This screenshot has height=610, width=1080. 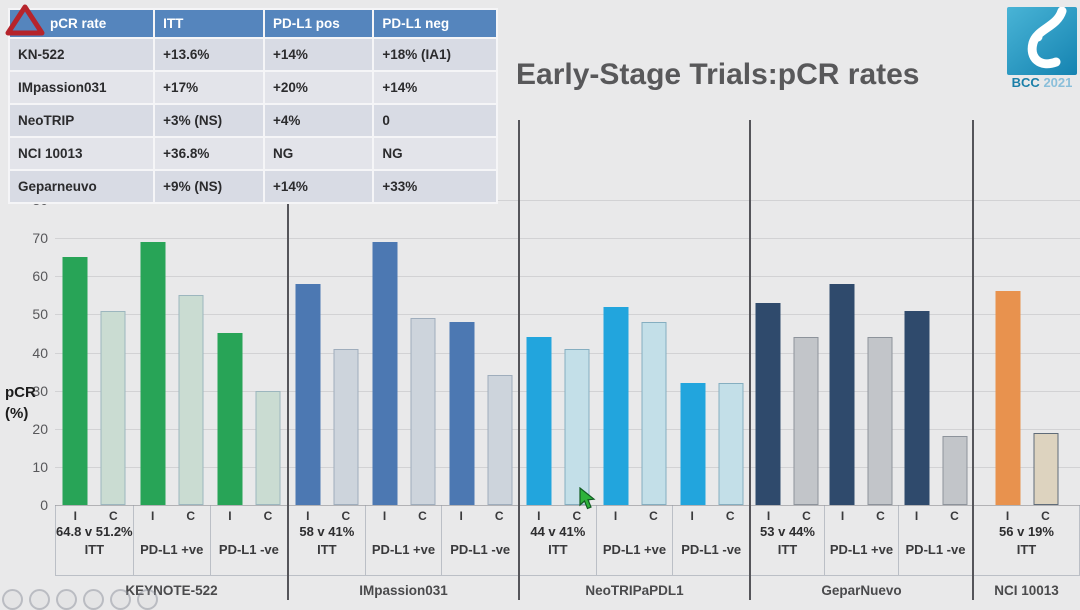 I want to click on trial-name-cell: IMpassion031, so click(x=82, y=87).